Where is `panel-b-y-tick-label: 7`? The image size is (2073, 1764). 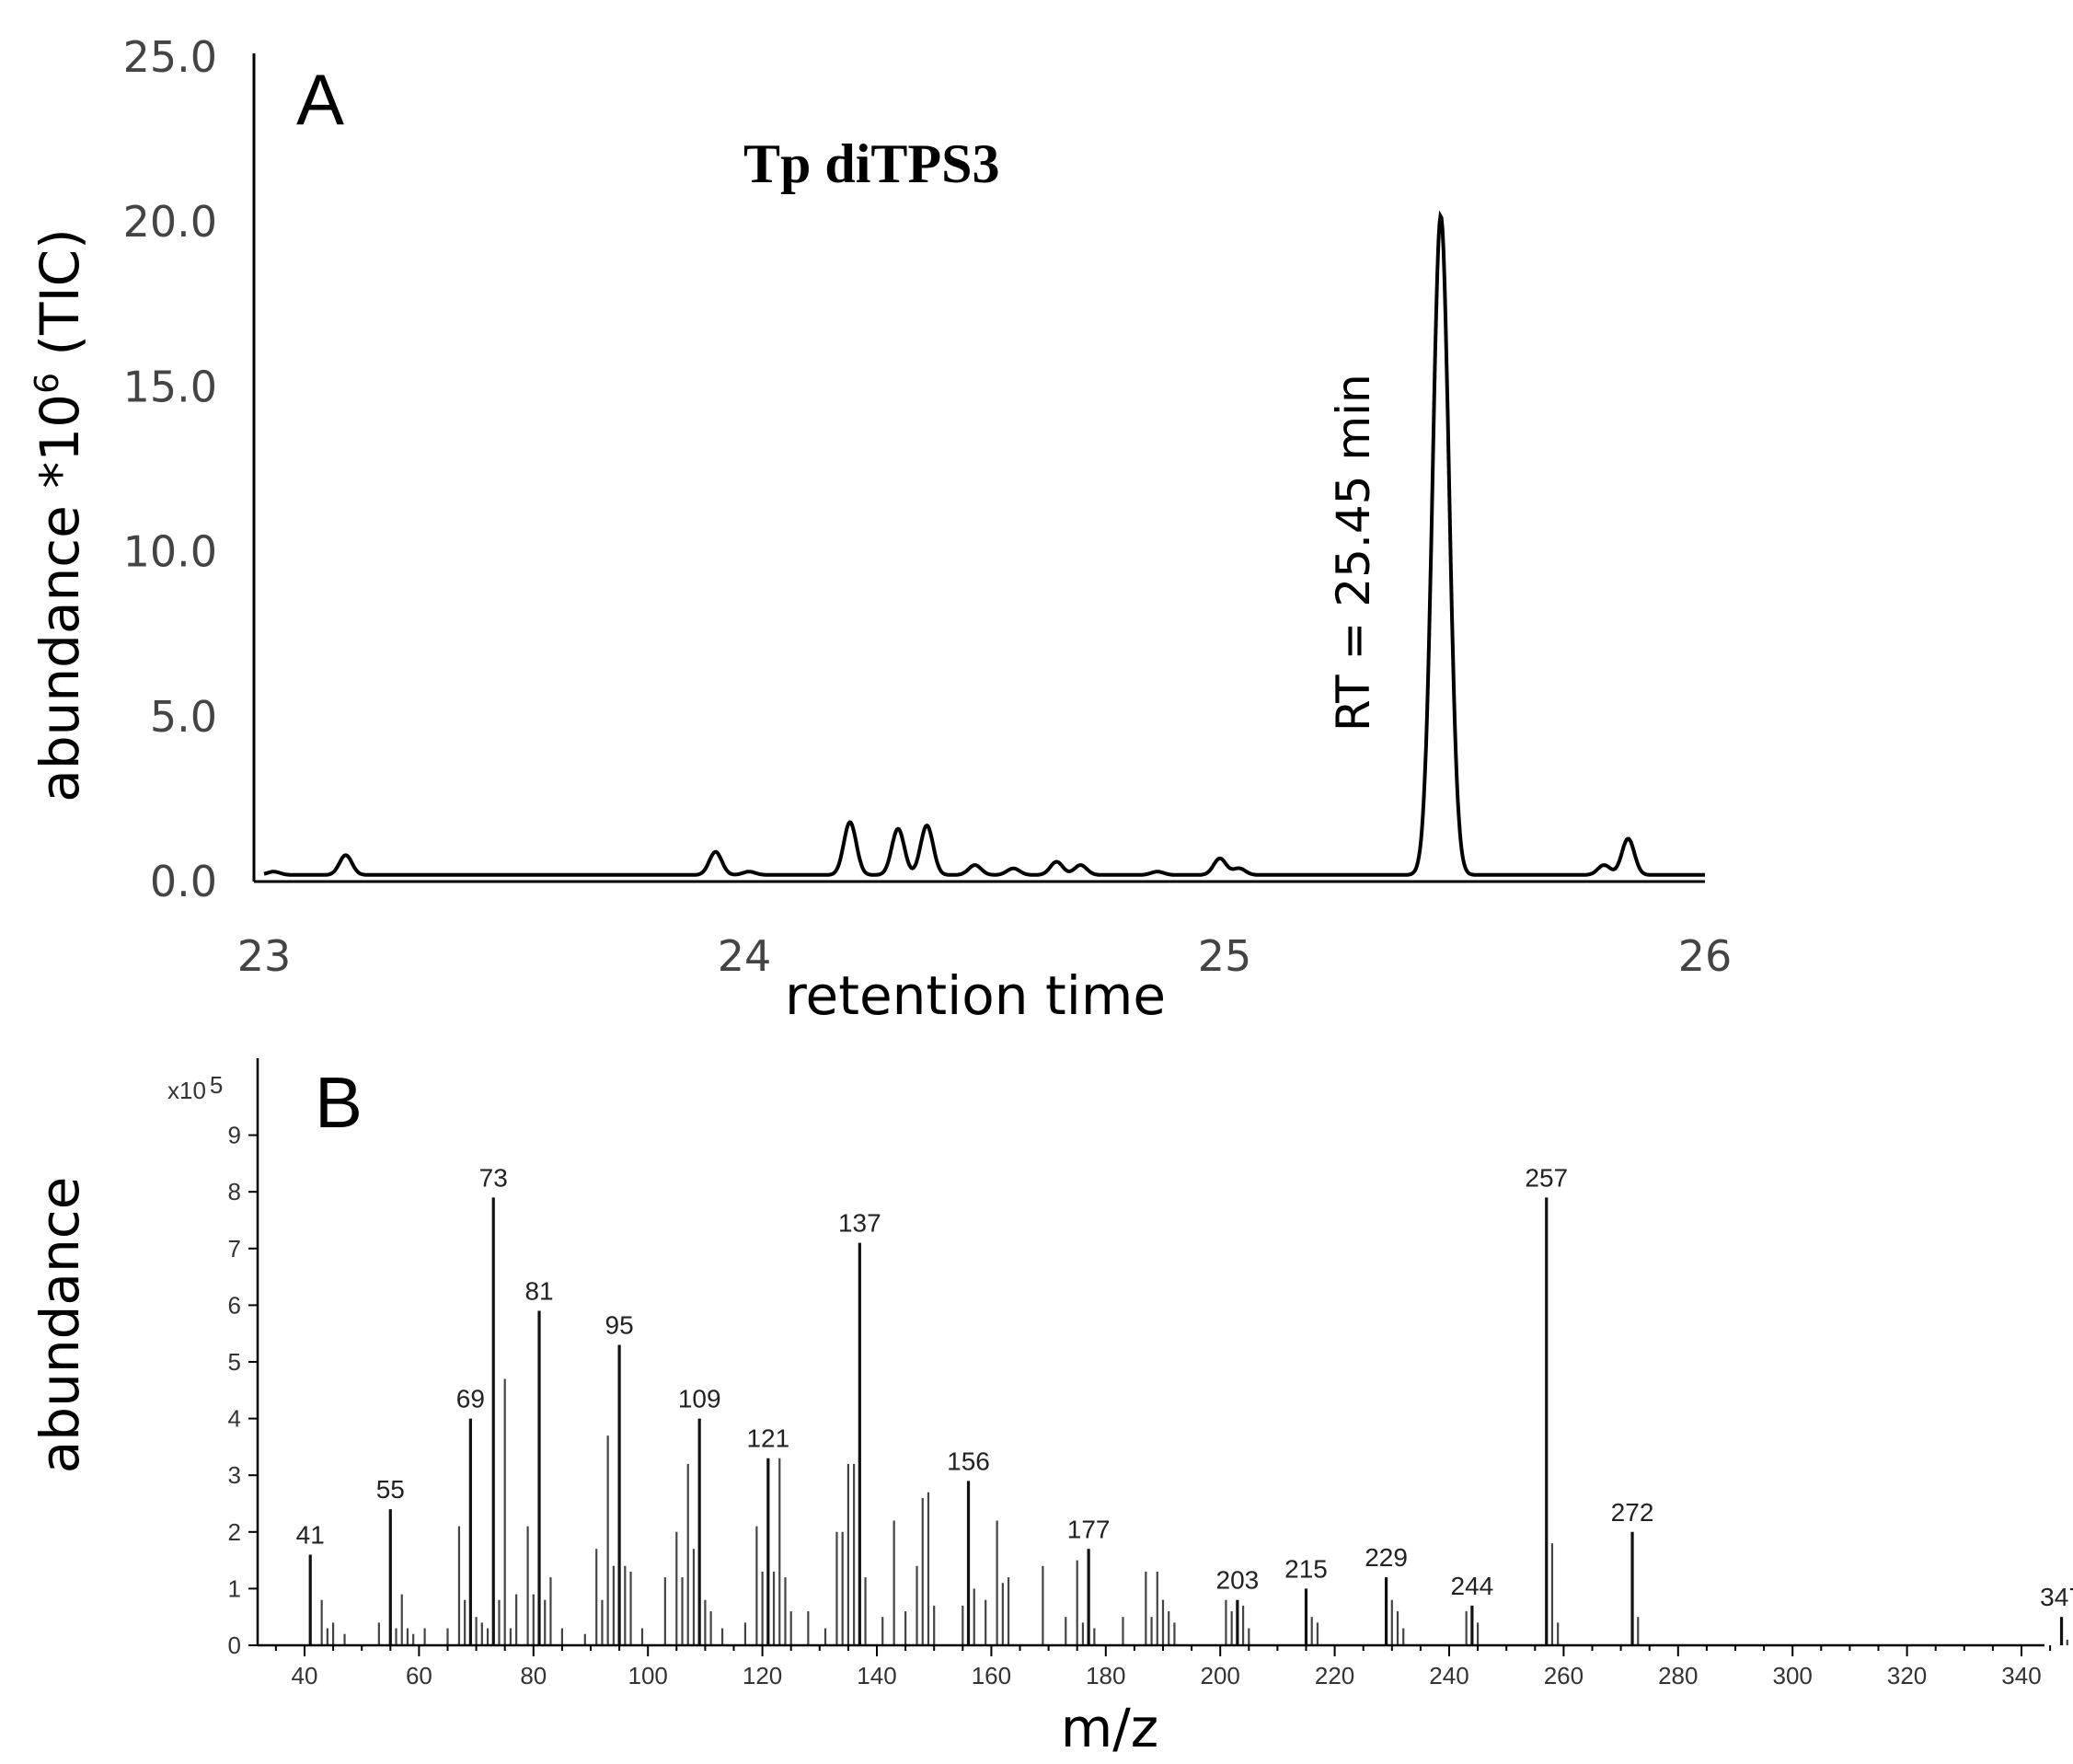 panel-b-y-tick-label: 7 is located at coordinates (234, 1248).